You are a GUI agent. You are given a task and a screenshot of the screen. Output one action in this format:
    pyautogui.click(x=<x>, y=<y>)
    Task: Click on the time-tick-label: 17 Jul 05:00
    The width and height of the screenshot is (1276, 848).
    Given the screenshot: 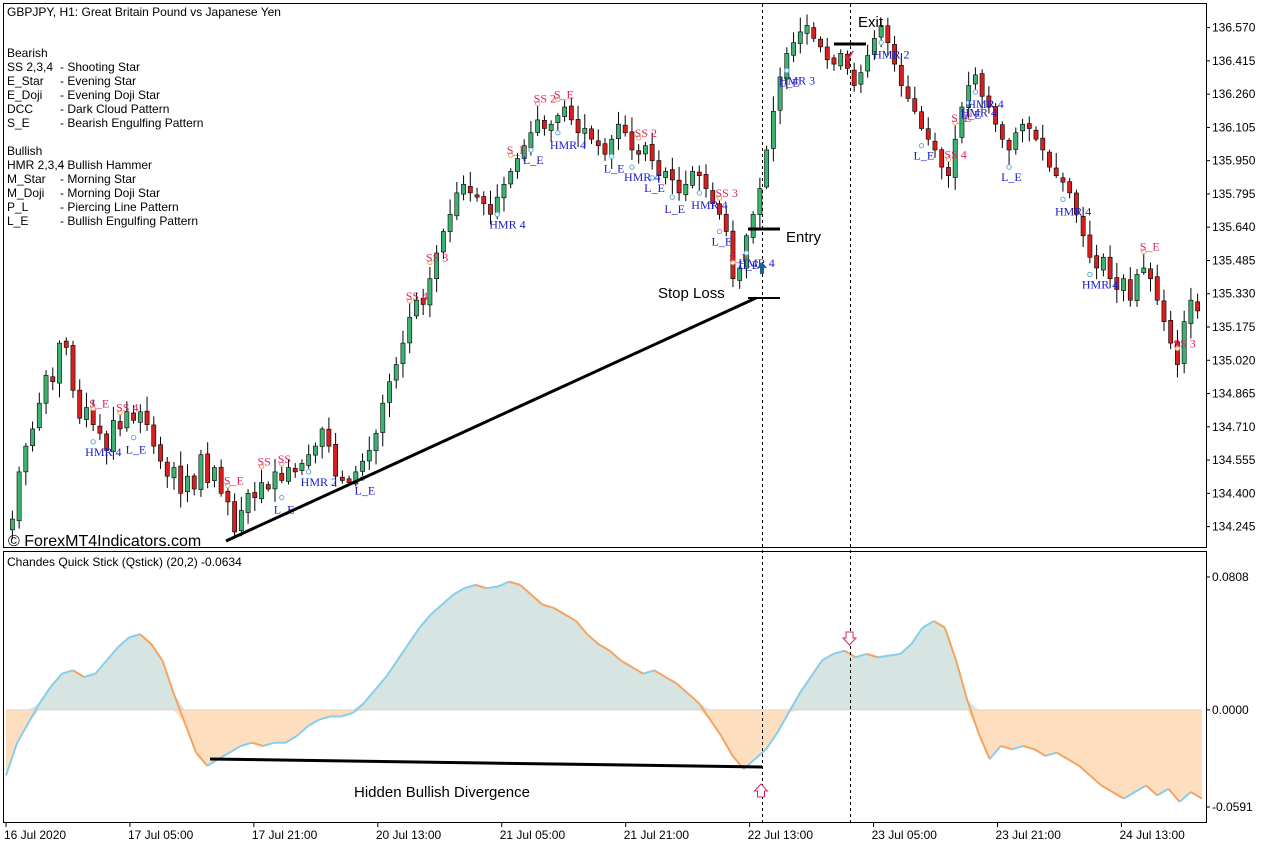 What is the action you would take?
    pyautogui.click(x=161, y=835)
    